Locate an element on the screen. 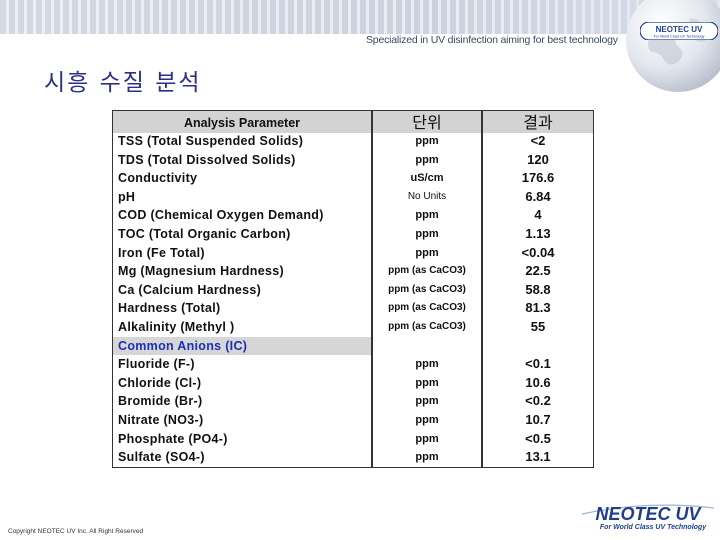  table-row: COD (Chemical Oxygen Demand) ppm 4 is located at coordinates (353, 215).